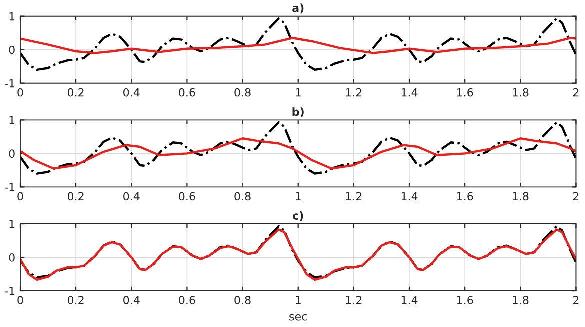 Image resolution: width=585 pixels, height=327 pixels. What do you see at coordinates (298, 113) in the screenshot?
I see `chart-title: b)` at bounding box center [298, 113].